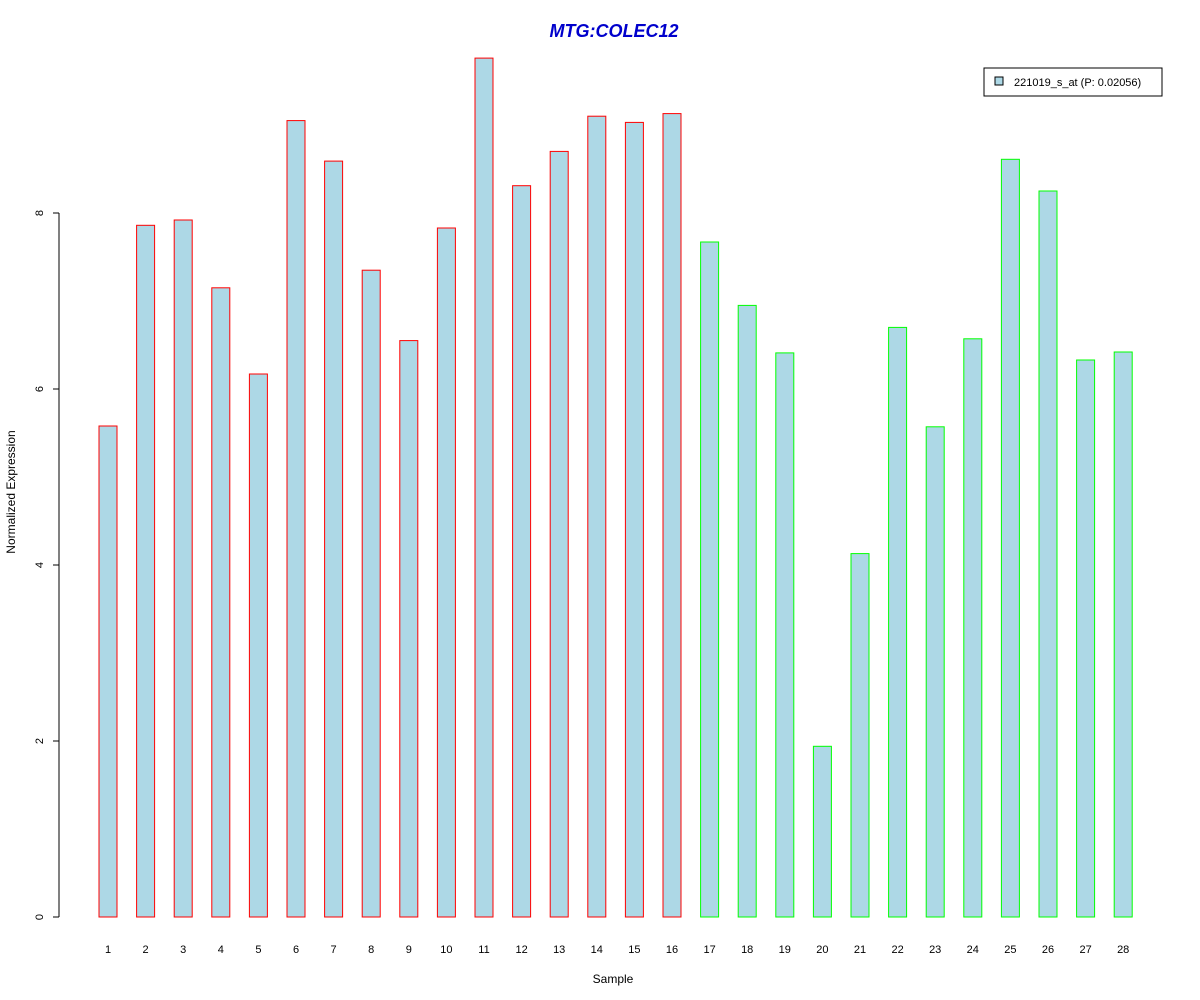 This screenshot has height=1000, width=1200. I want to click on x-tick-label: 1, so click(108, 950).